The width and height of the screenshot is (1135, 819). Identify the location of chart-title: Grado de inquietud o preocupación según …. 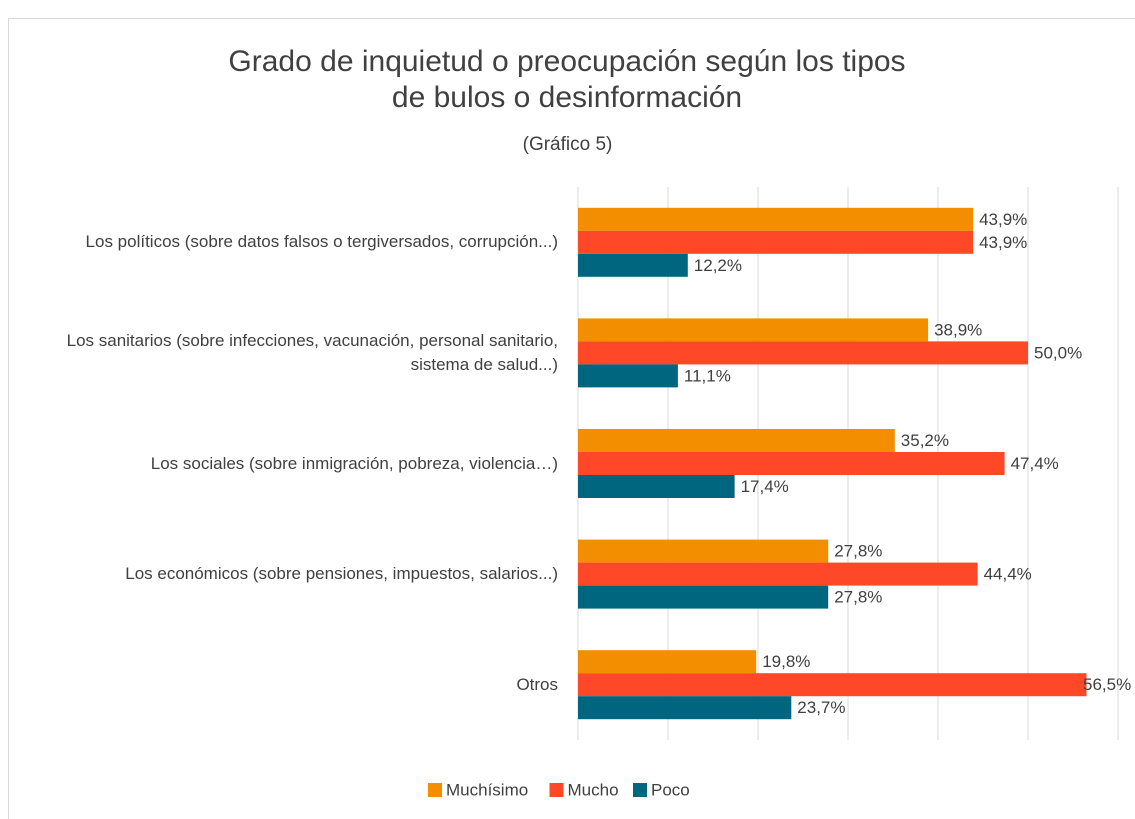
(567, 79).